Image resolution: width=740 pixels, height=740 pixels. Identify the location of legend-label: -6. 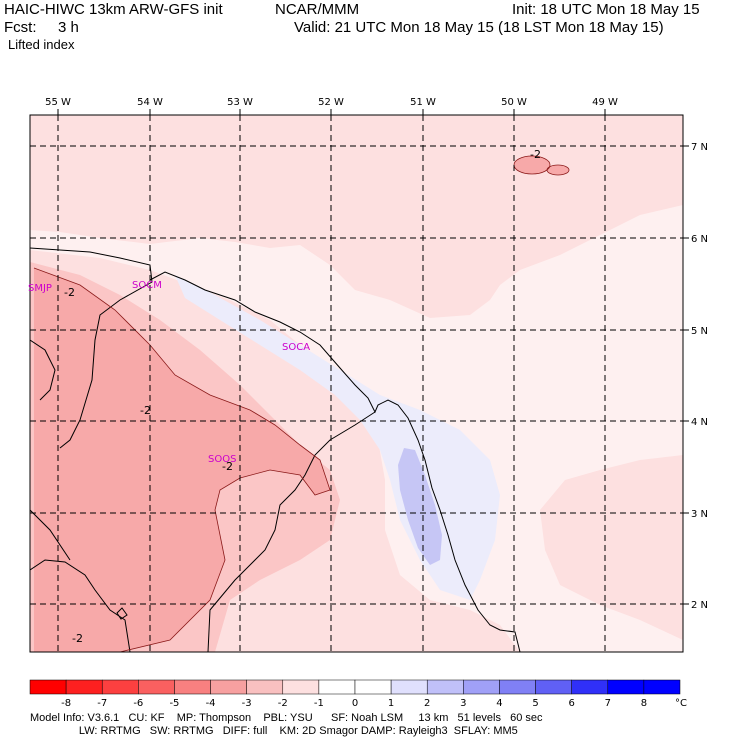
(138, 703).